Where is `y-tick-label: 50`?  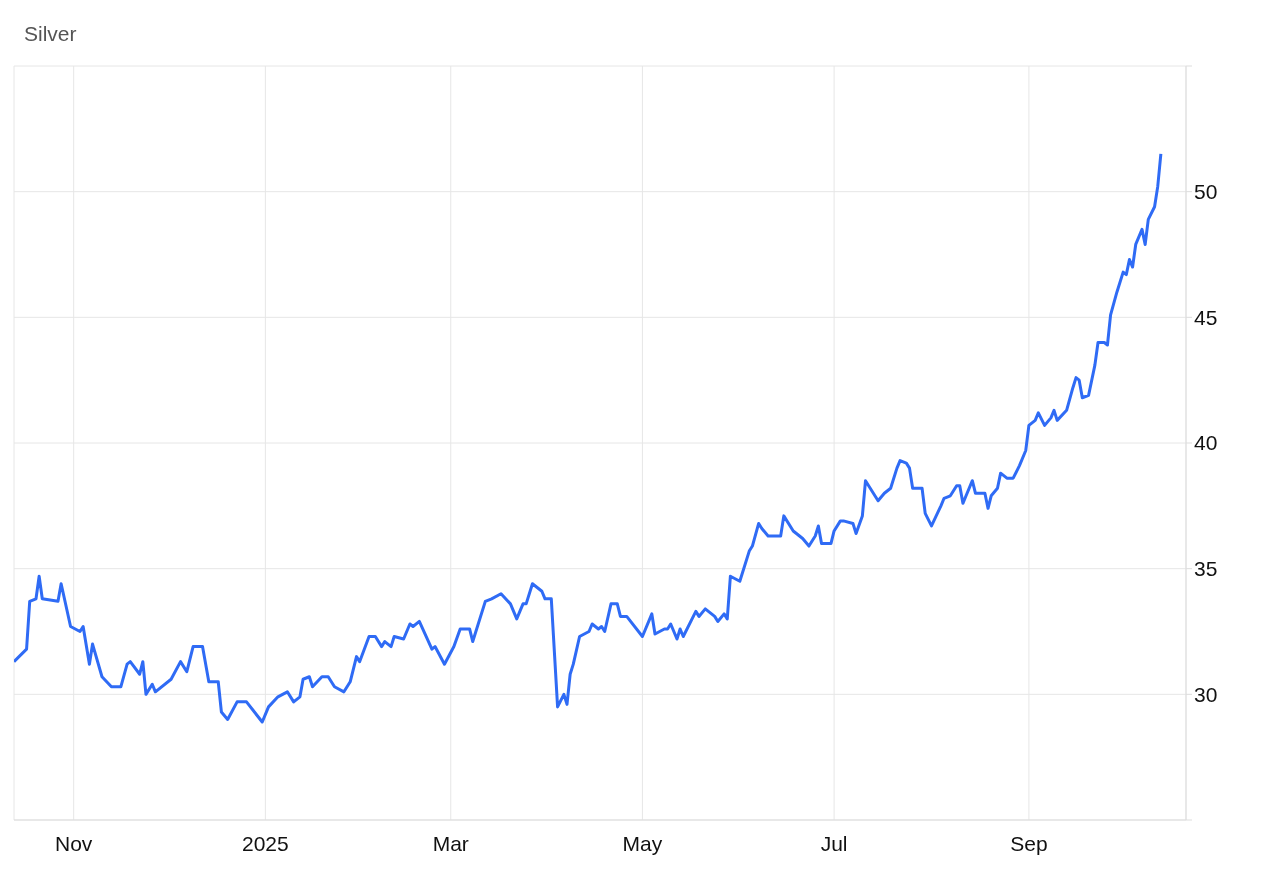
y-tick-label: 50 is located at coordinates (1206, 192).